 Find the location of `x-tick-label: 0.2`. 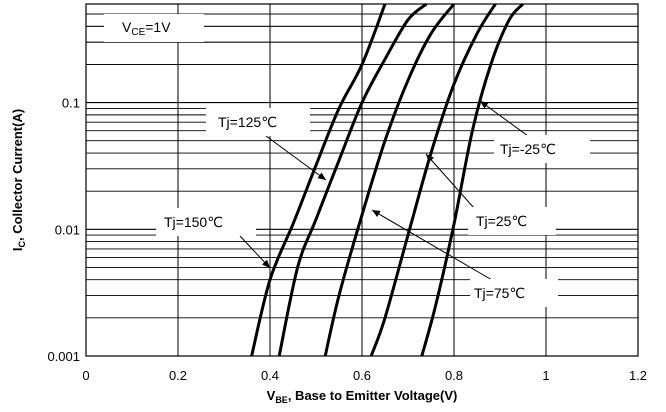

x-tick-label: 0.2 is located at coordinates (178, 375).